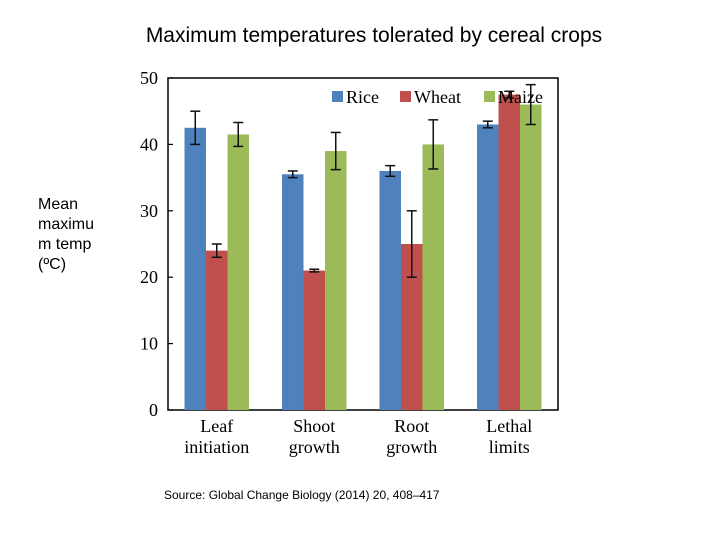 The image size is (720, 540). Describe the element at coordinates (149, 211) in the screenshot. I see `y-tick-label: 30` at that location.